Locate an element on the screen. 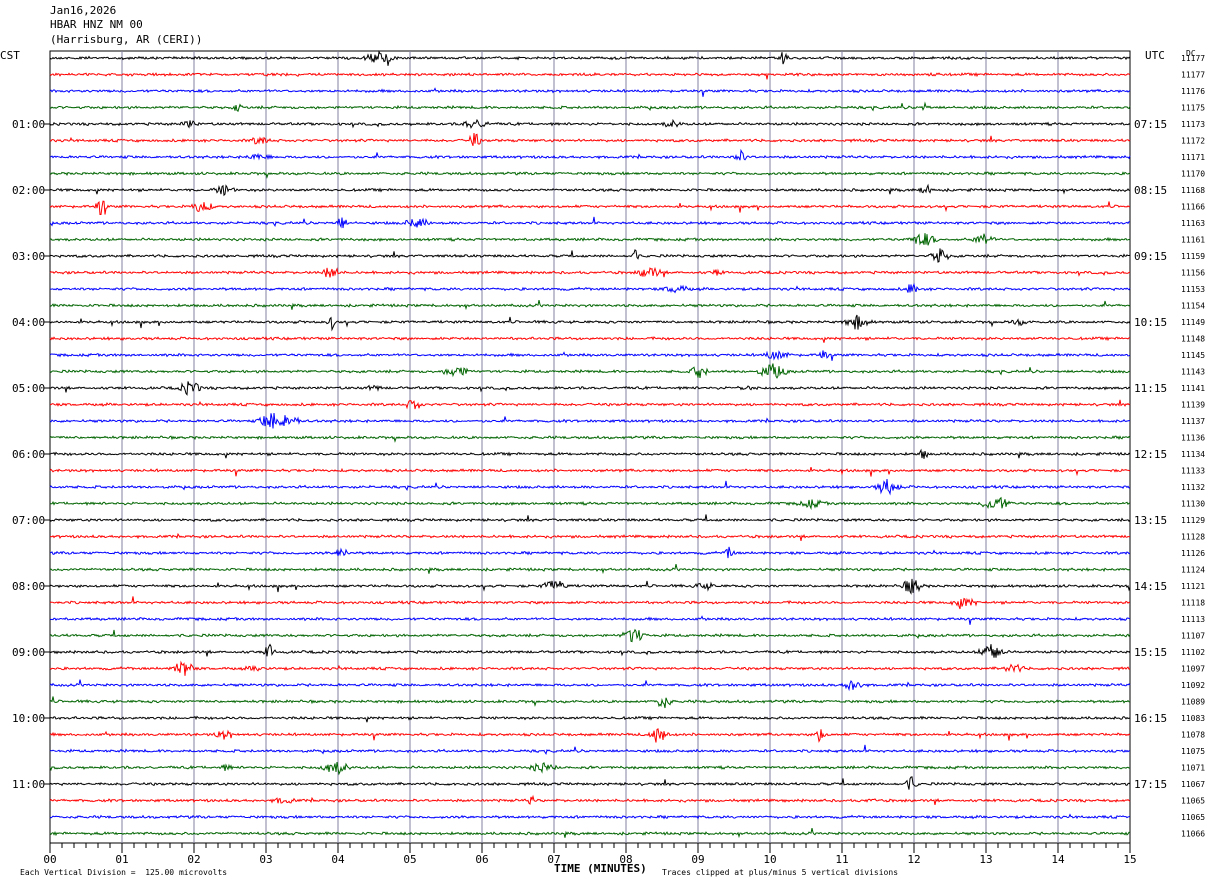 Image resolution: width=1210 pixels, height=886 pixels. x-tick-label: 15 is located at coordinates (1129, 859).